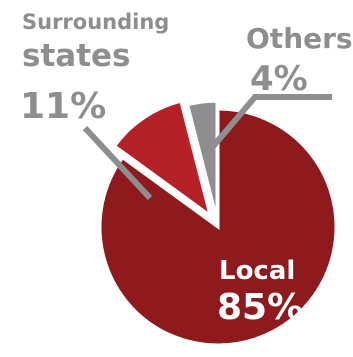 The height and width of the screenshot is (357, 353). I want to click on surrounding-percent: 11%, so click(63, 106).